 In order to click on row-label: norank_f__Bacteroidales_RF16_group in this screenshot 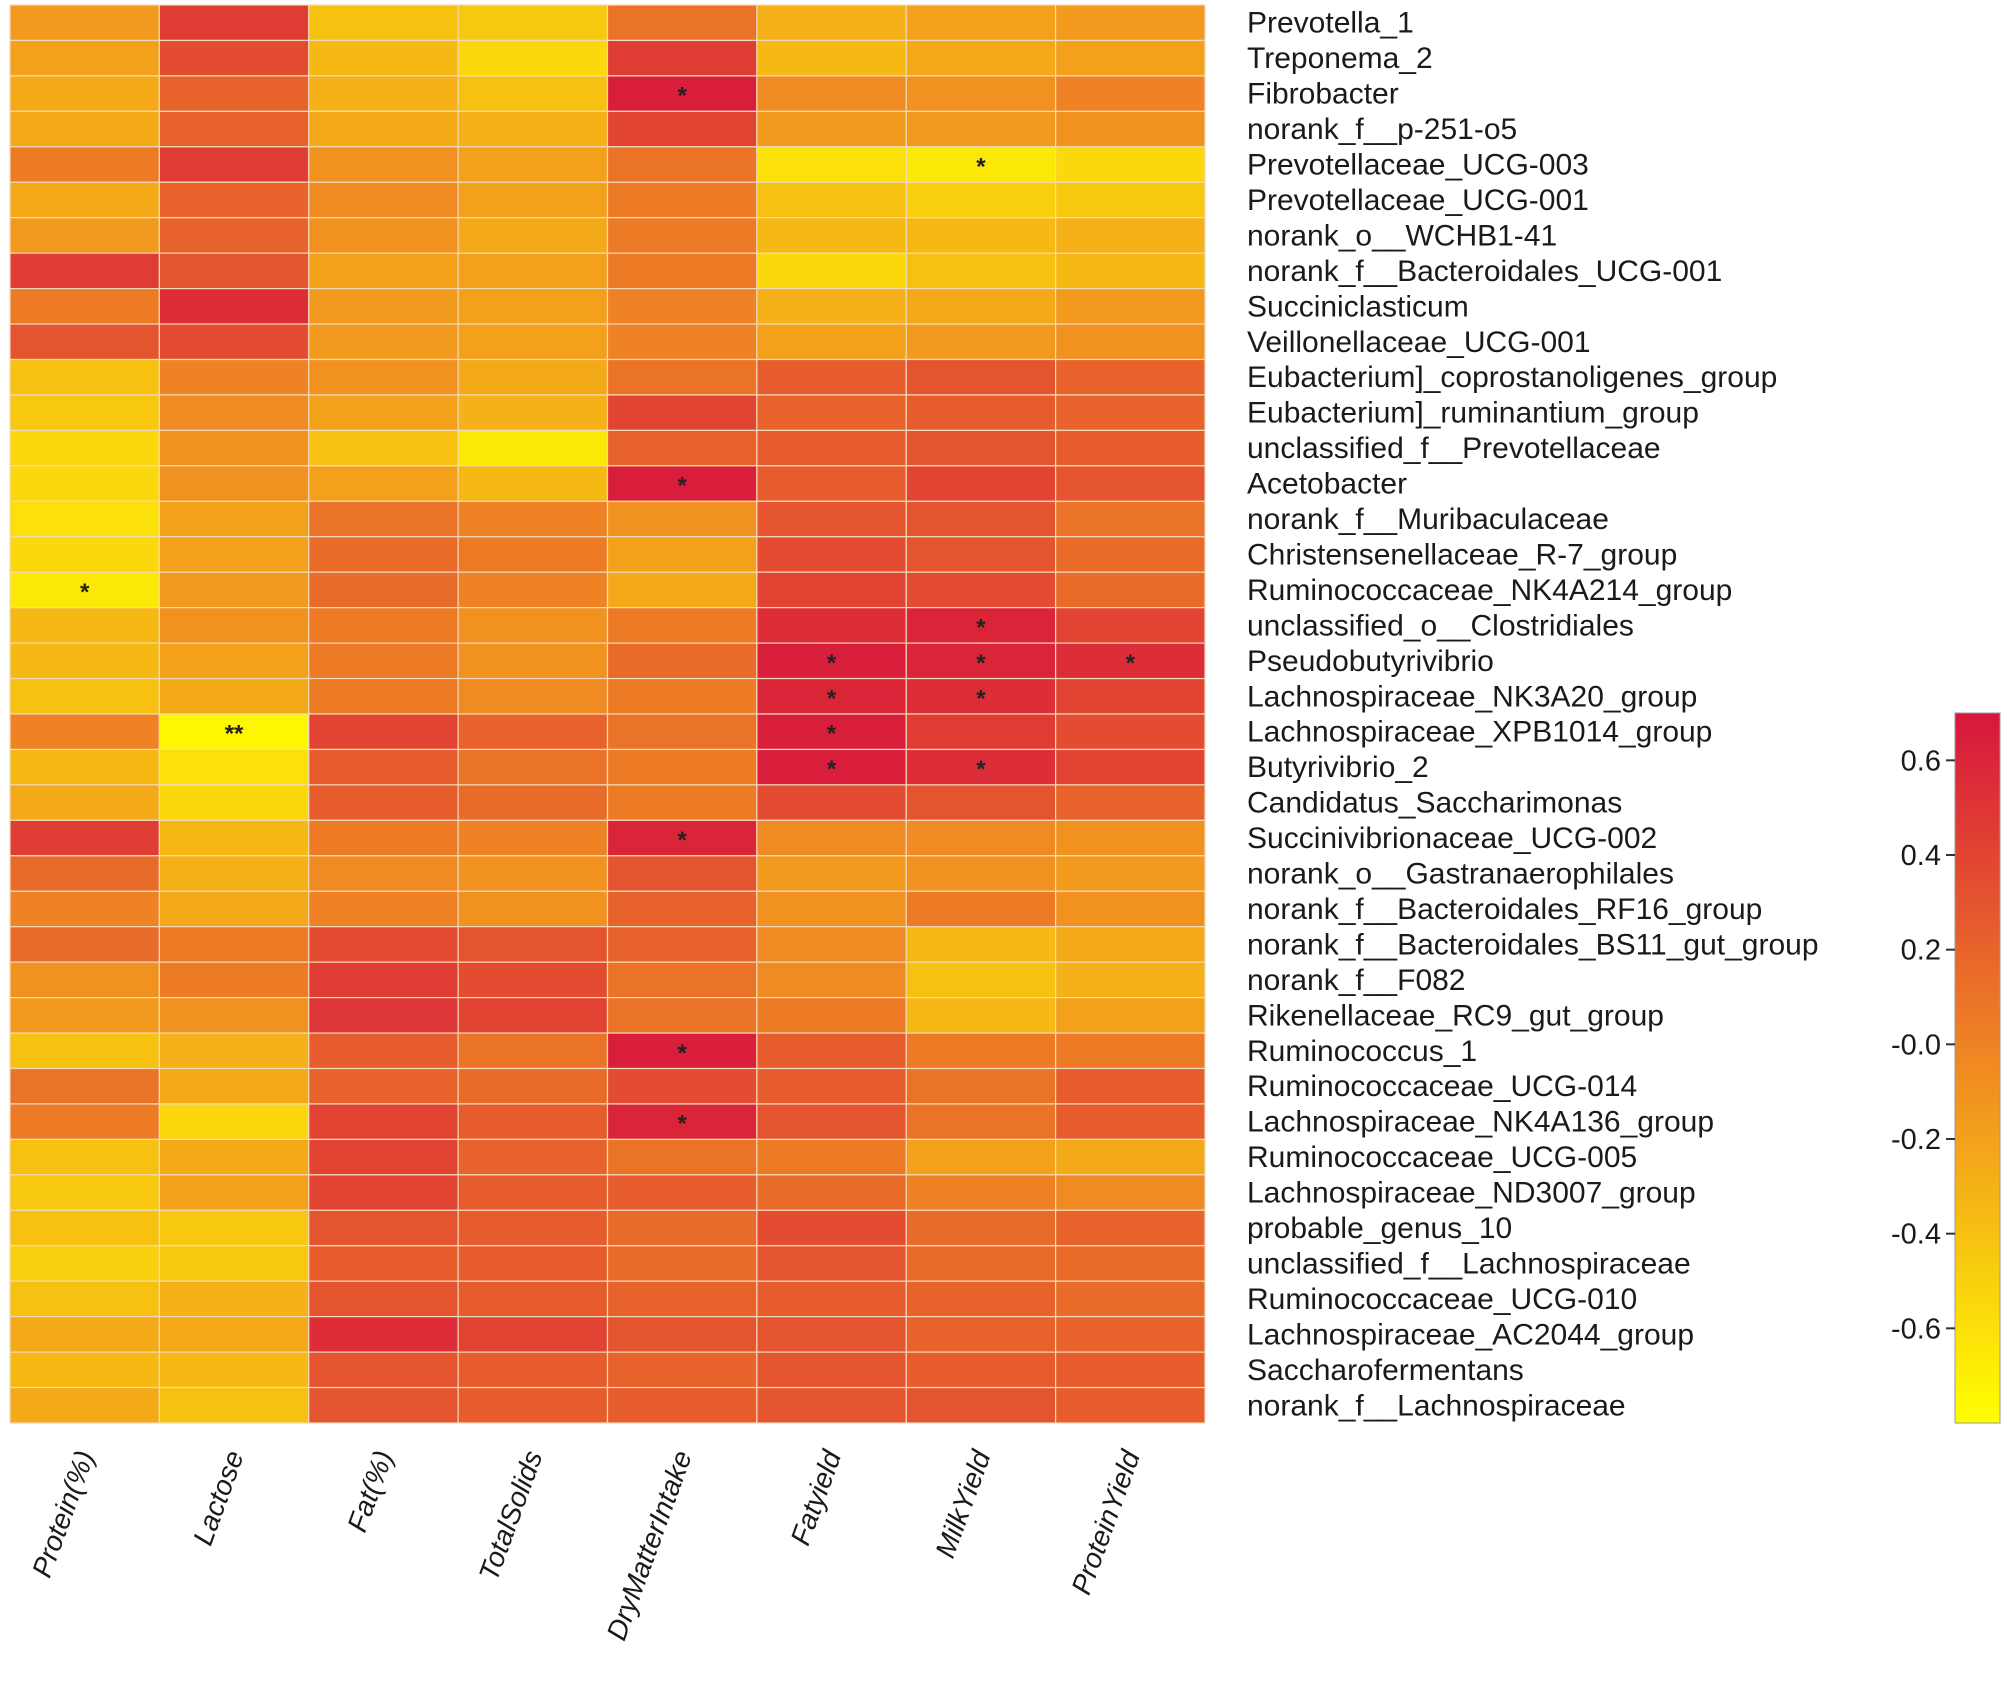, I will do `click(1504, 909)`.